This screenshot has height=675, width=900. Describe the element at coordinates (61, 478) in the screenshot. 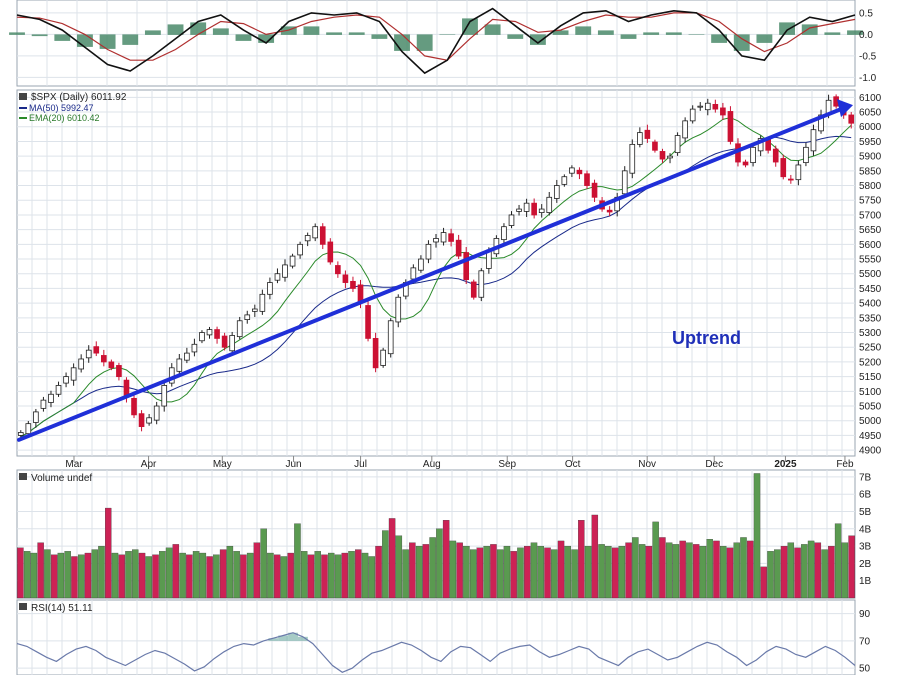

I see `volume-title: Volume undef` at that location.